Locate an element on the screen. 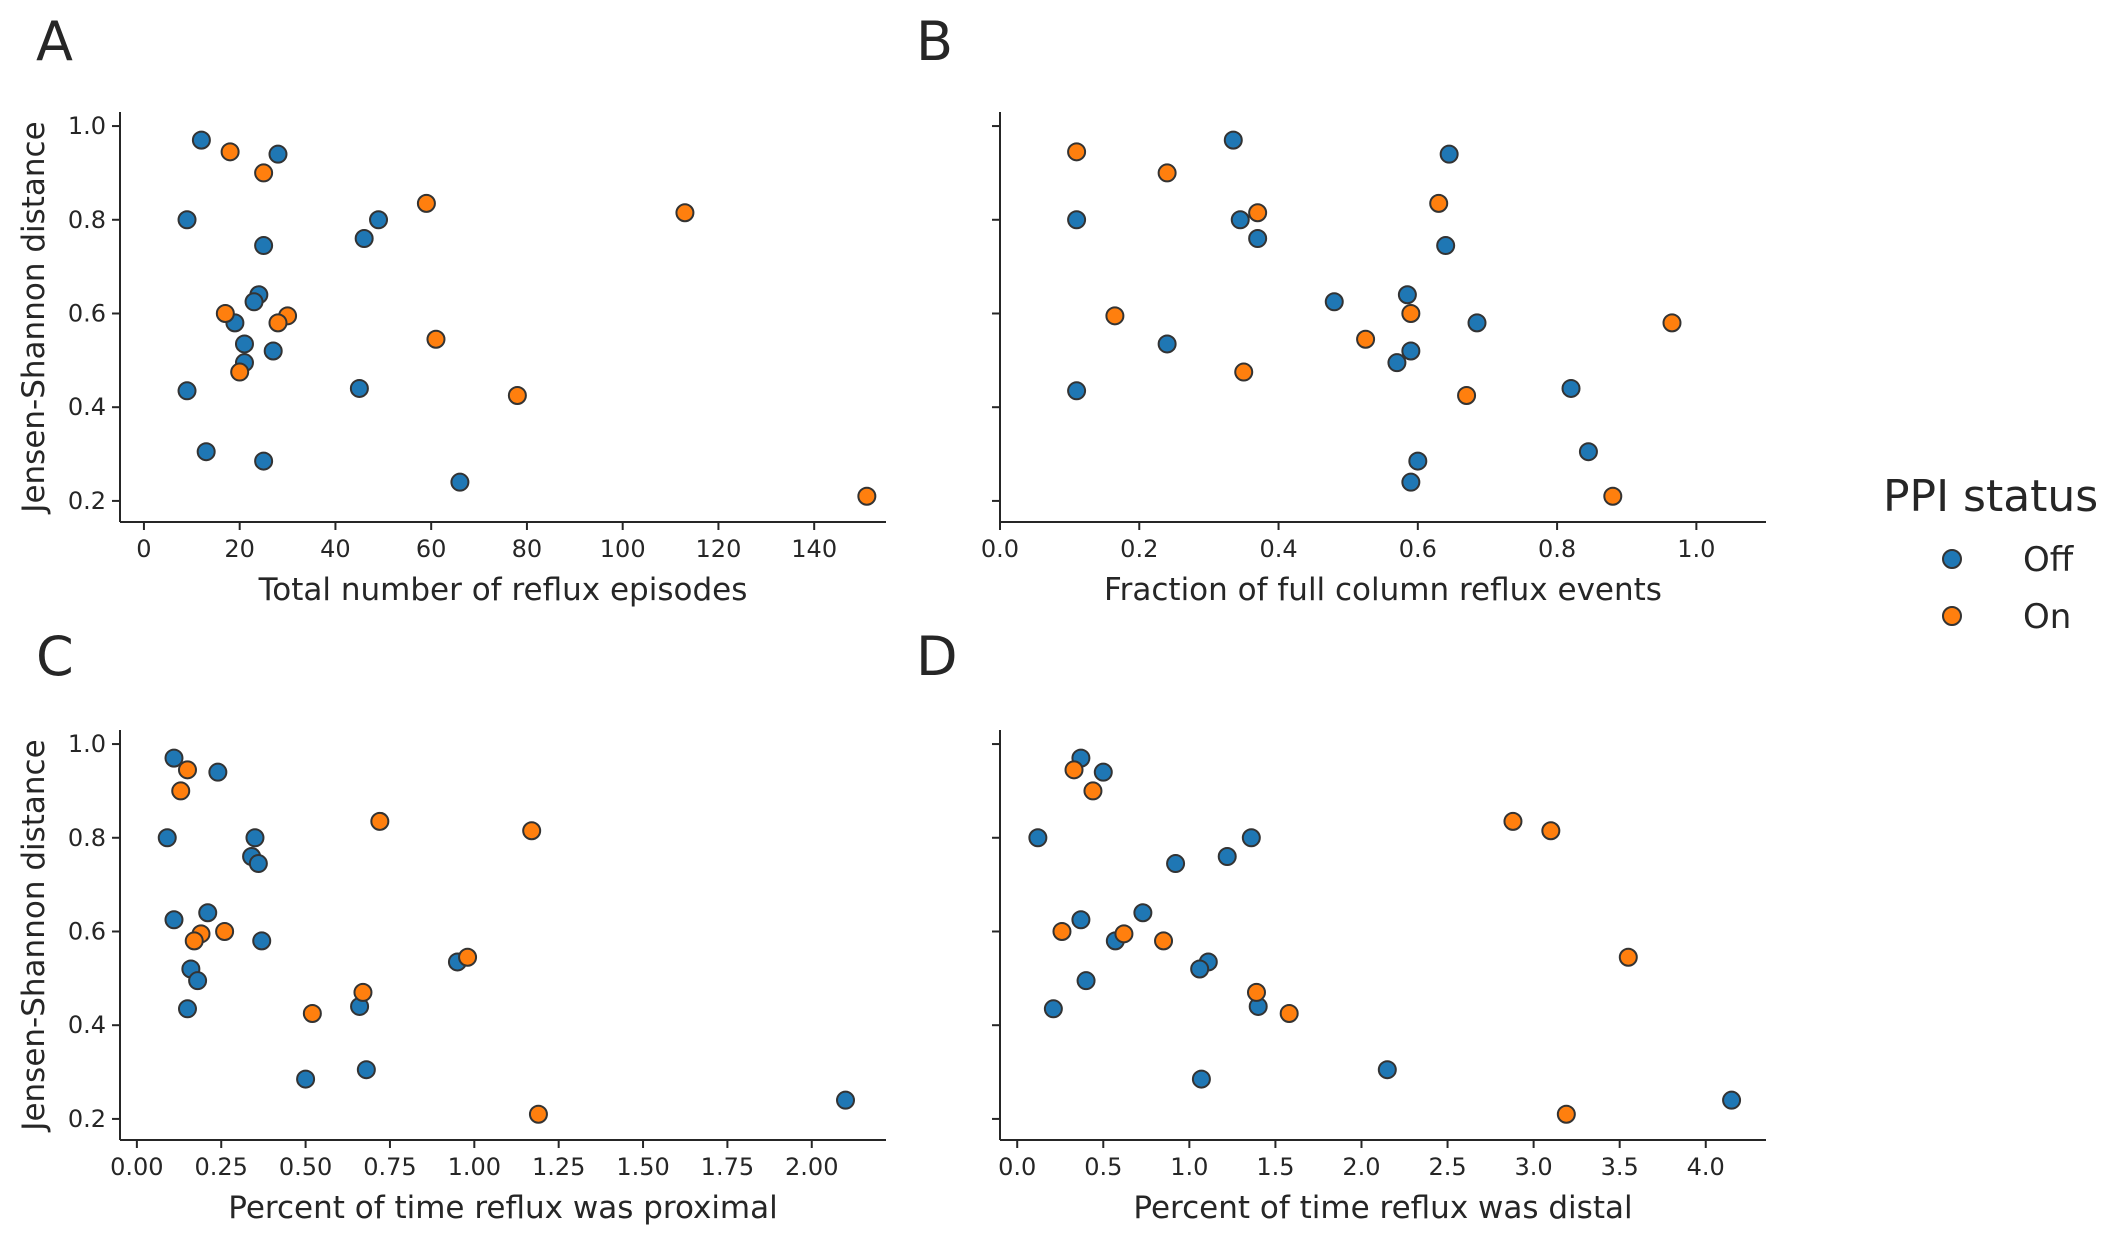 The image size is (2123, 1242). series-off is located at coordinates (1332, 311).